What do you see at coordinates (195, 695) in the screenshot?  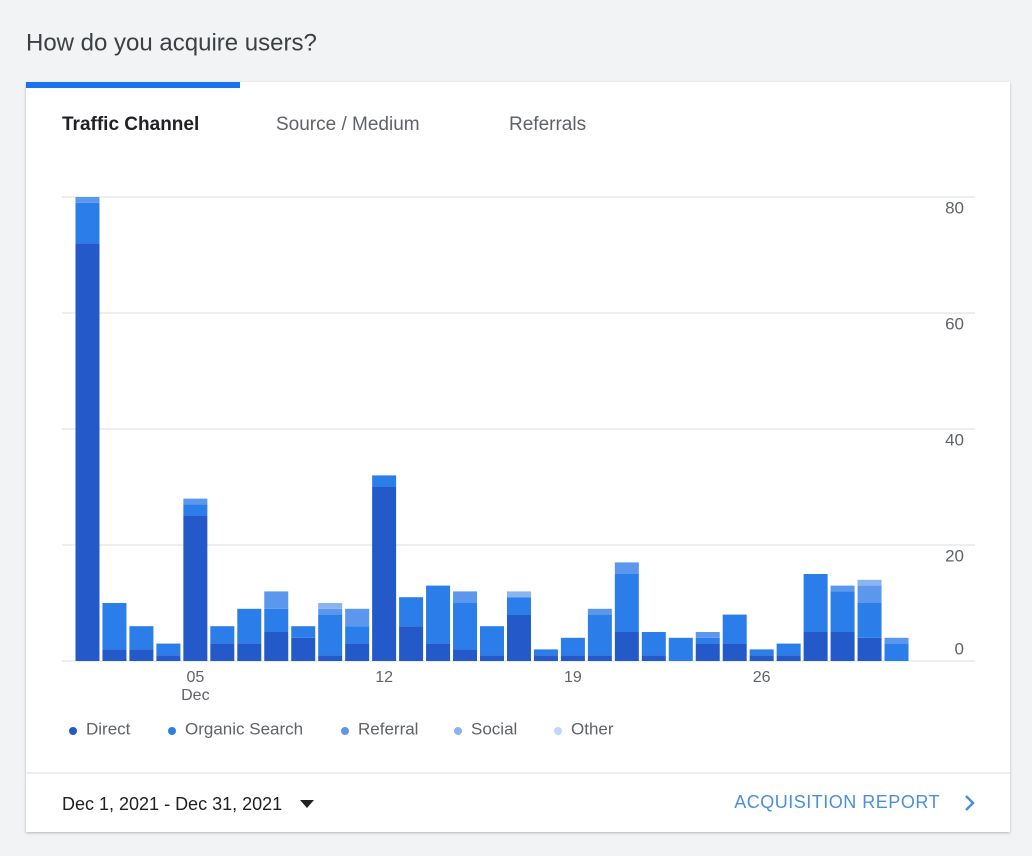 I see `x-month-label: Dec` at bounding box center [195, 695].